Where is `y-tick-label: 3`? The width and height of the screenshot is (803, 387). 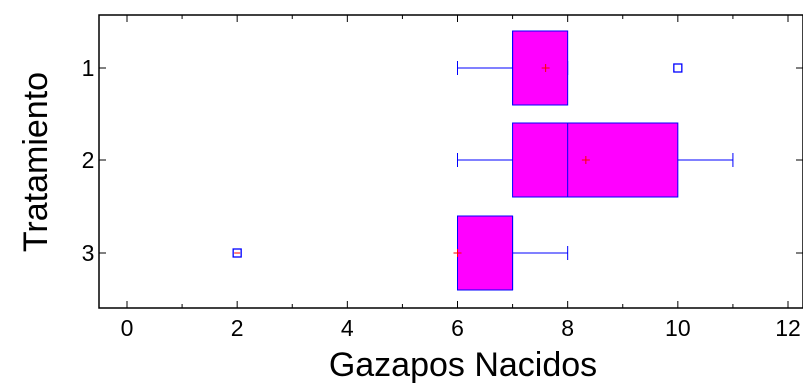 y-tick-label: 3 is located at coordinates (88, 253).